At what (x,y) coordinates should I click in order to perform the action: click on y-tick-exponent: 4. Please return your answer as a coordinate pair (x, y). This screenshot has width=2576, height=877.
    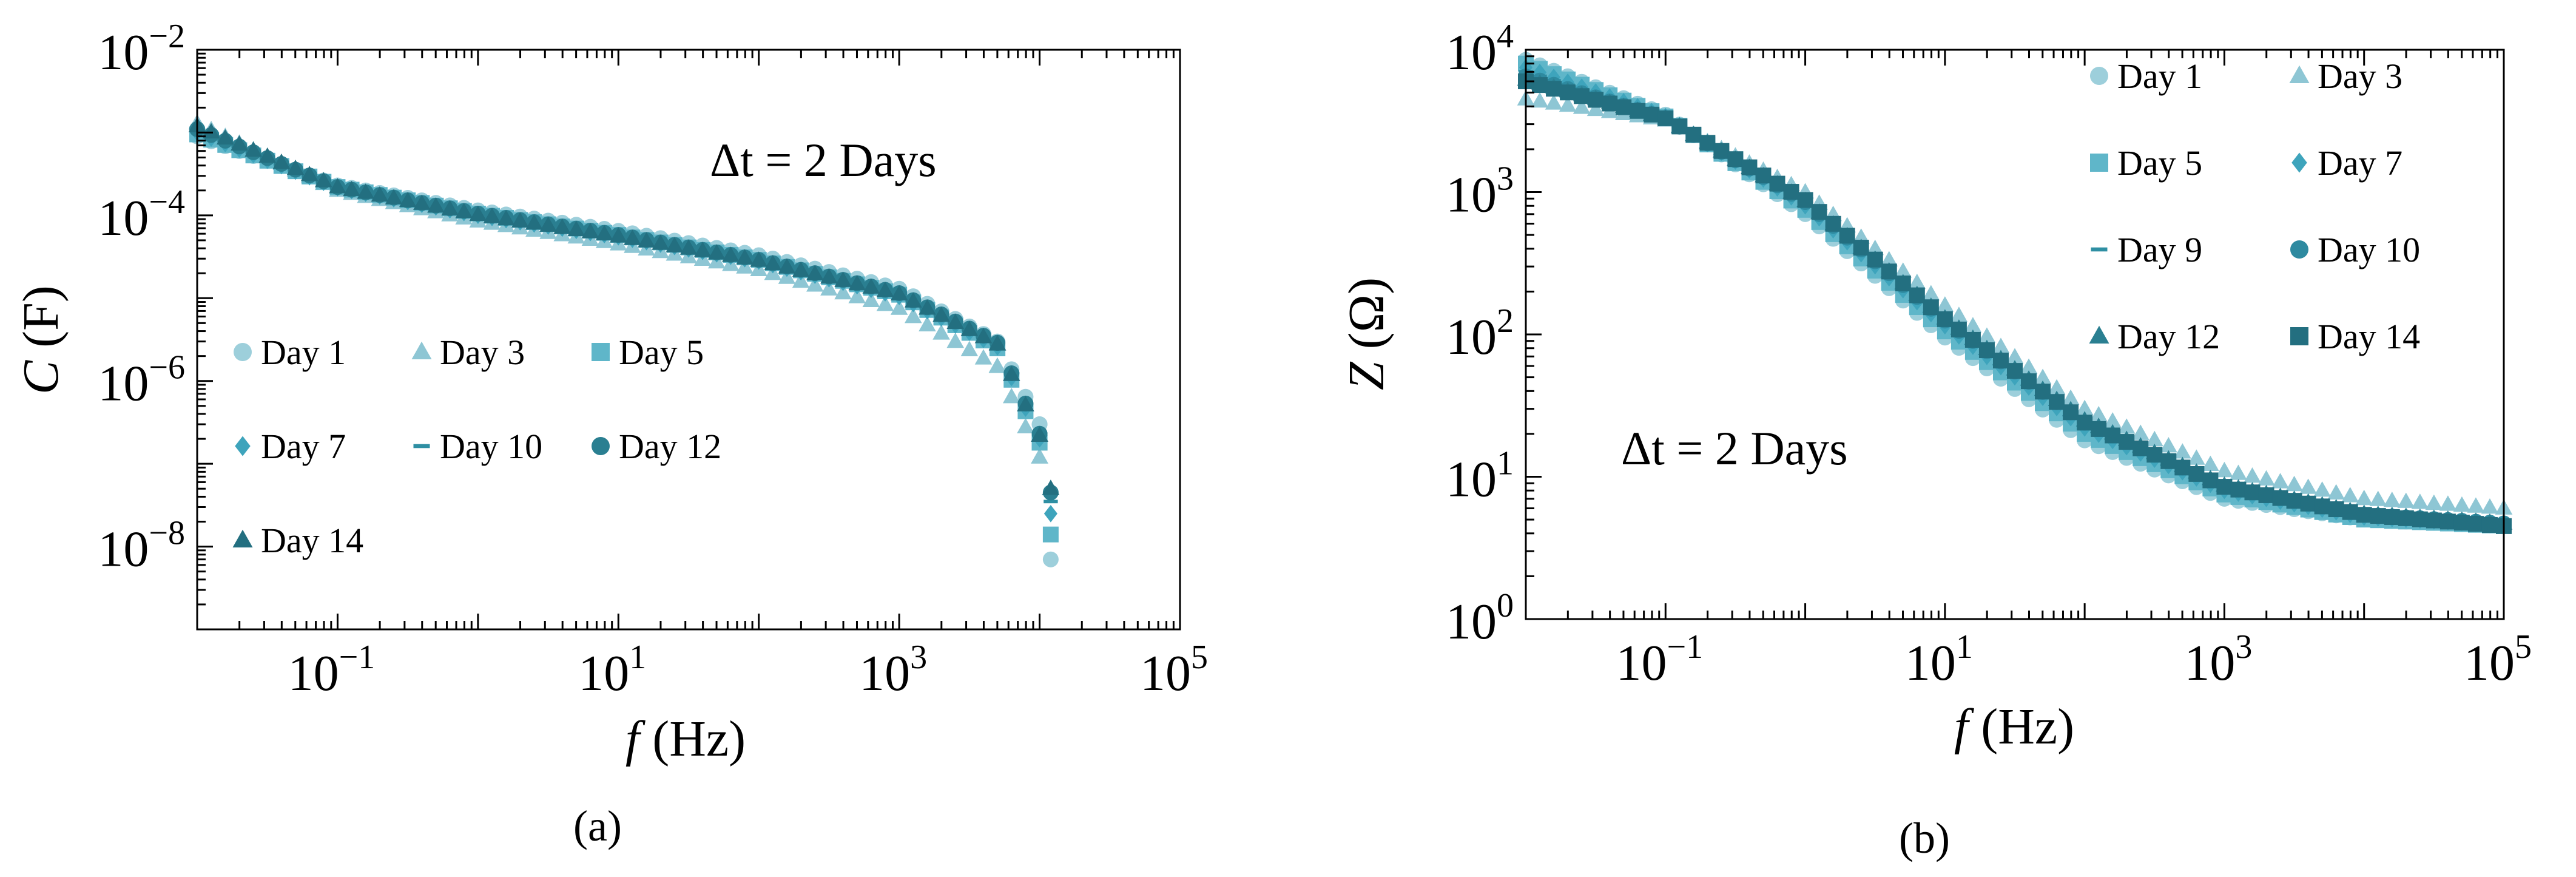
    Looking at the image, I should click on (1505, 36).